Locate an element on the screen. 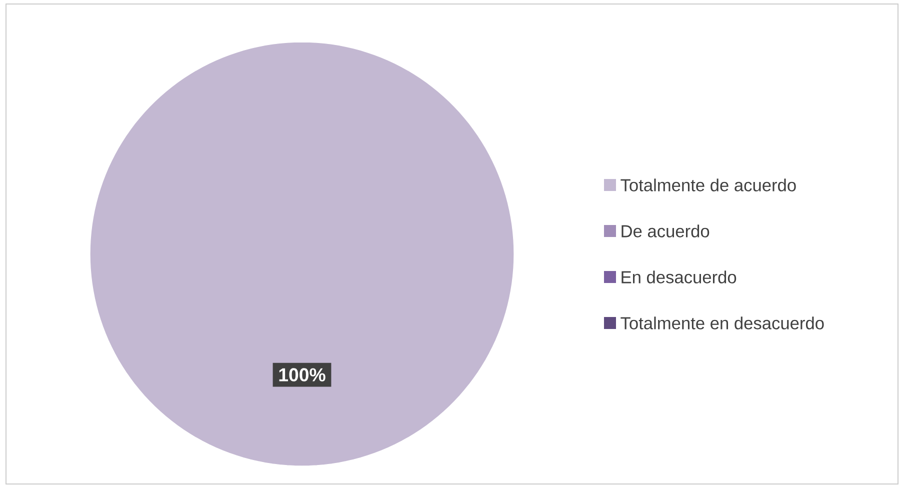 The height and width of the screenshot is (490, 904). legend-label: De acuerdo is located at coordinates (666, 231).